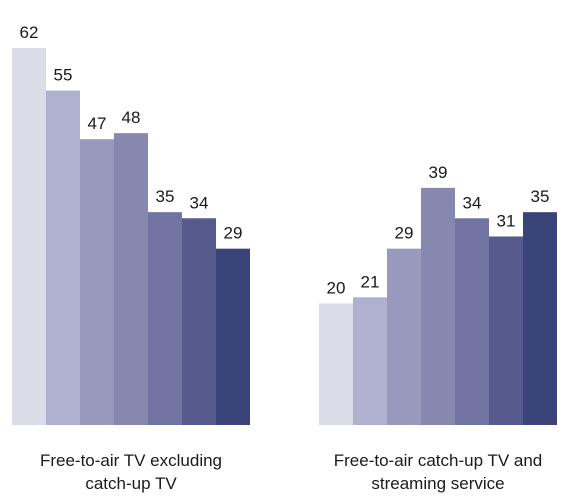 This screenshot has width=585, height=503. I want to click on value-label-g2-s7: 35, so click(540, 196).